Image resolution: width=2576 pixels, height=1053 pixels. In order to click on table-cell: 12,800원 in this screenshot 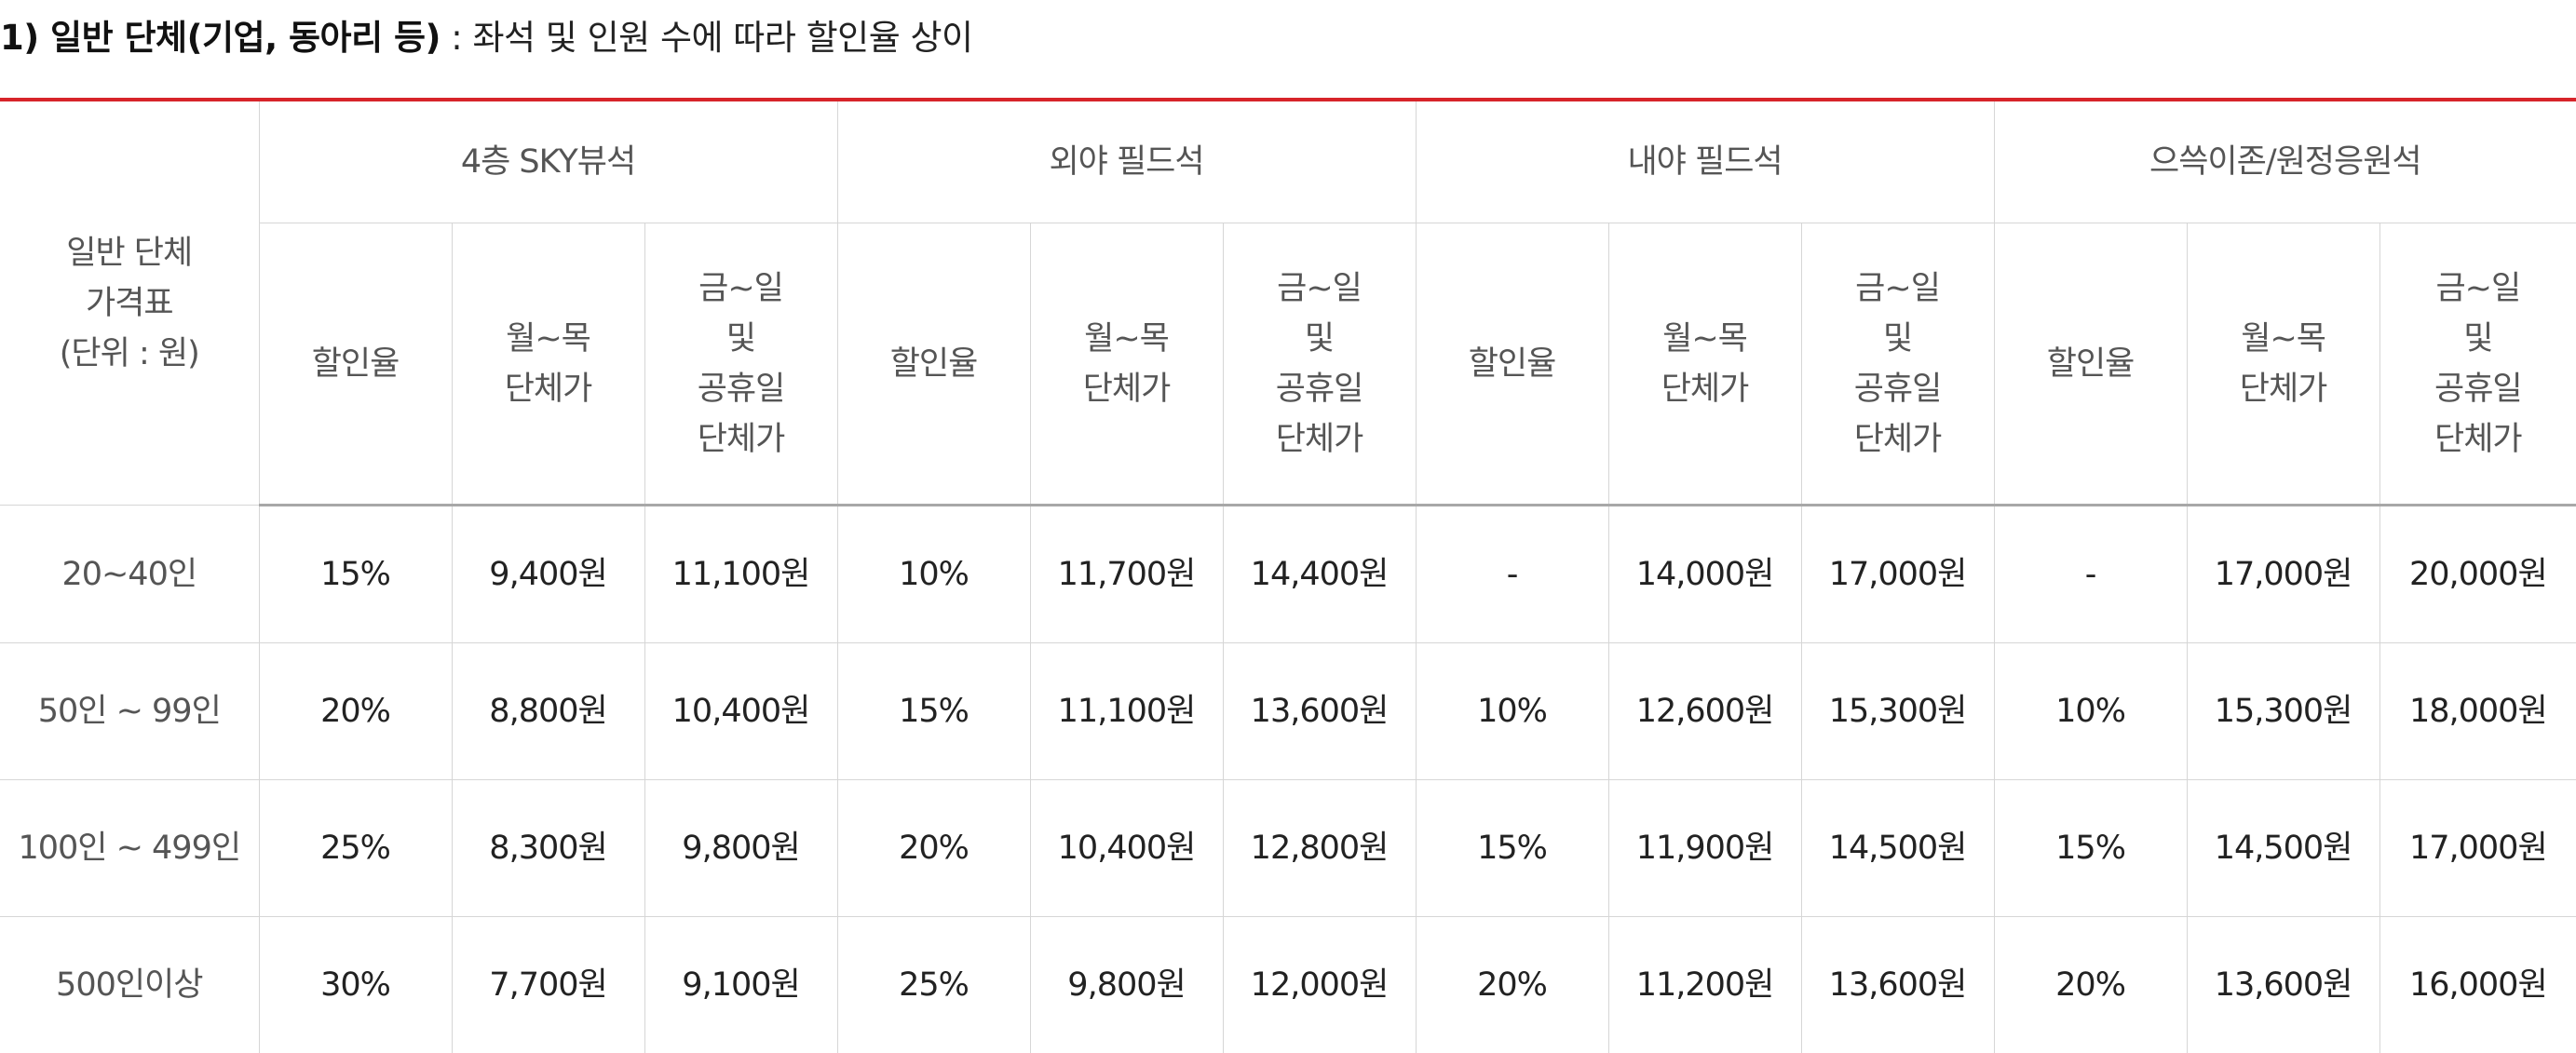, I will do `click(1319, 849)`.